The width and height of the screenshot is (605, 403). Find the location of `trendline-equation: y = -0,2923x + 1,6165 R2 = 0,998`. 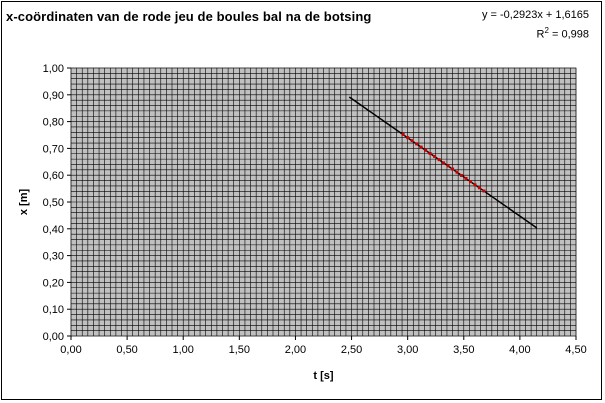

trendline-equation: y = -0,2923x + 1,6165 R2 = 0,998 is located at coordinates (535, 25).